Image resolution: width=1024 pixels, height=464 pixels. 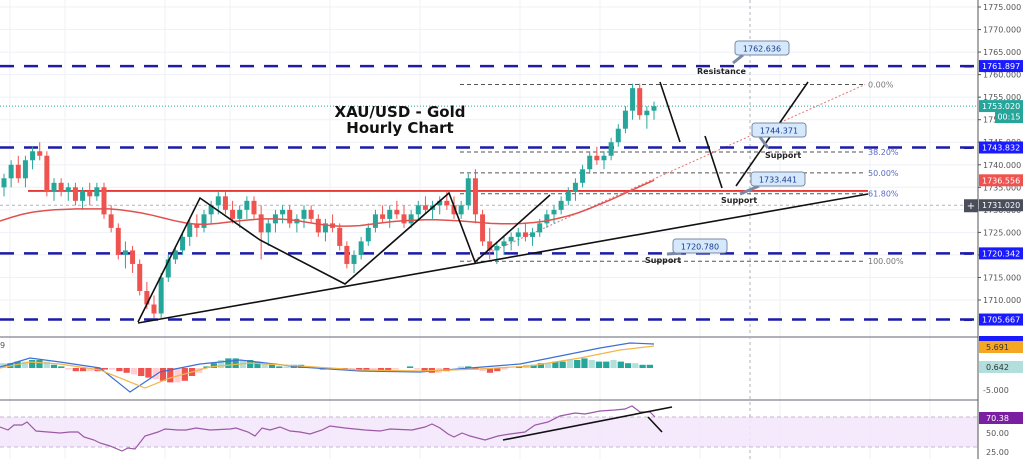 I want to click on macd-line, so click(x=327, y=367).